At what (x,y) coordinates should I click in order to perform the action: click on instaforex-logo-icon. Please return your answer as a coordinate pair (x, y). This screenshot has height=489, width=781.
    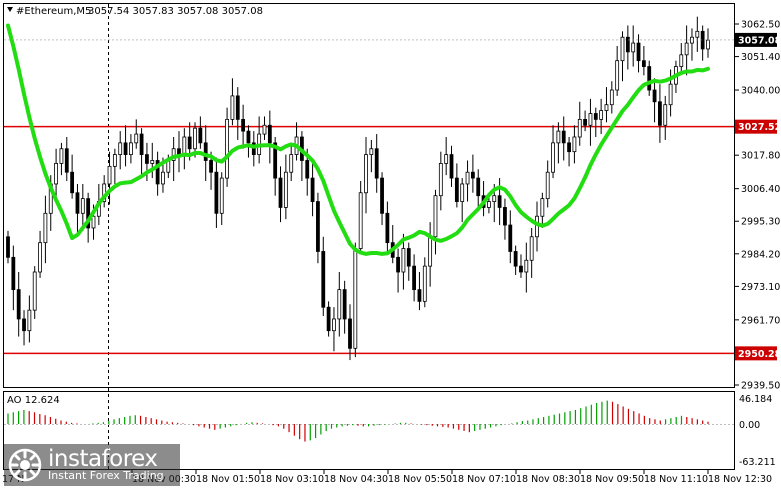
    Looking at the image, I should click on (25, 465).